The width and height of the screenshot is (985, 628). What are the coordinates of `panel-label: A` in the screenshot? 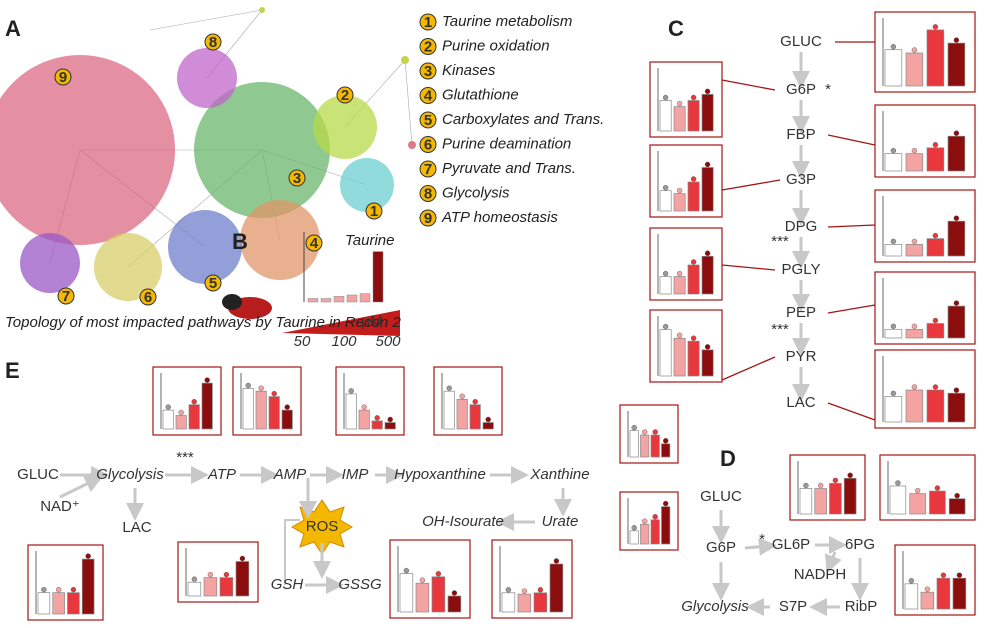 It's located at (13, 28).